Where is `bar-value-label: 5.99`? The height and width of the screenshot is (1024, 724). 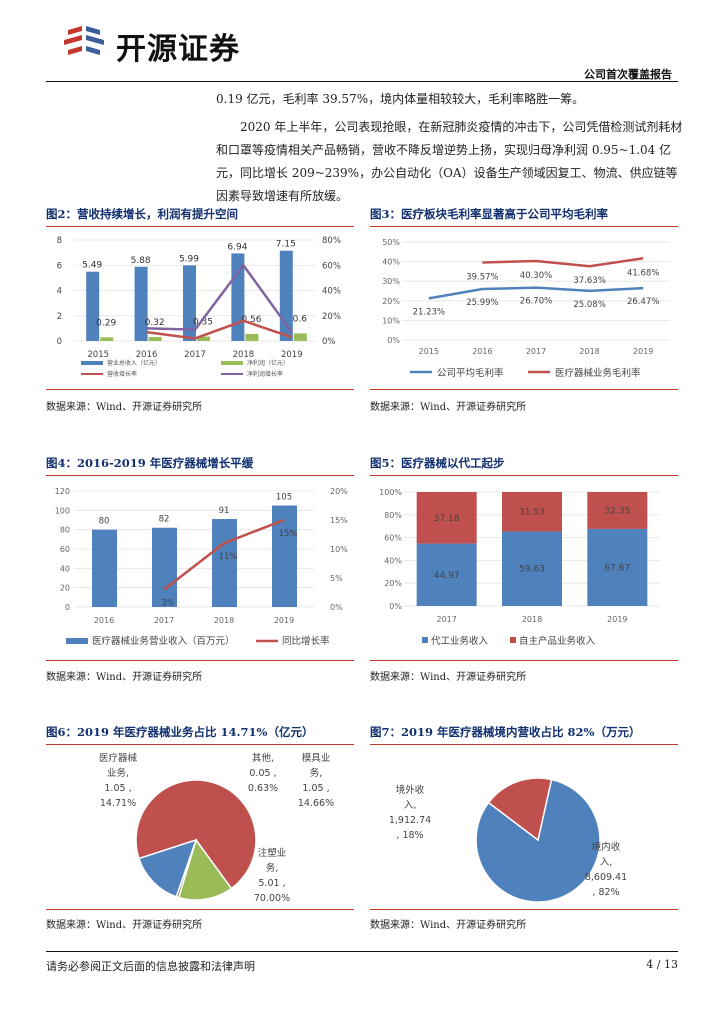
bar-value-label: 5.99 is located at coordinates (189, 259).